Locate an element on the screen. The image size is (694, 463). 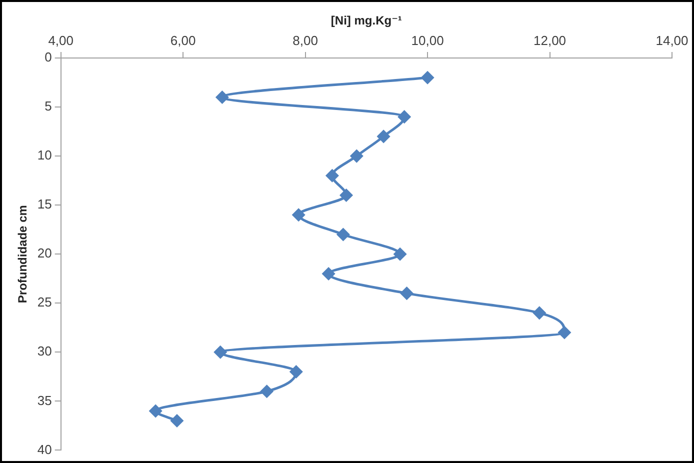
y-tick-label: 25 is located at coordinates (44, 302).